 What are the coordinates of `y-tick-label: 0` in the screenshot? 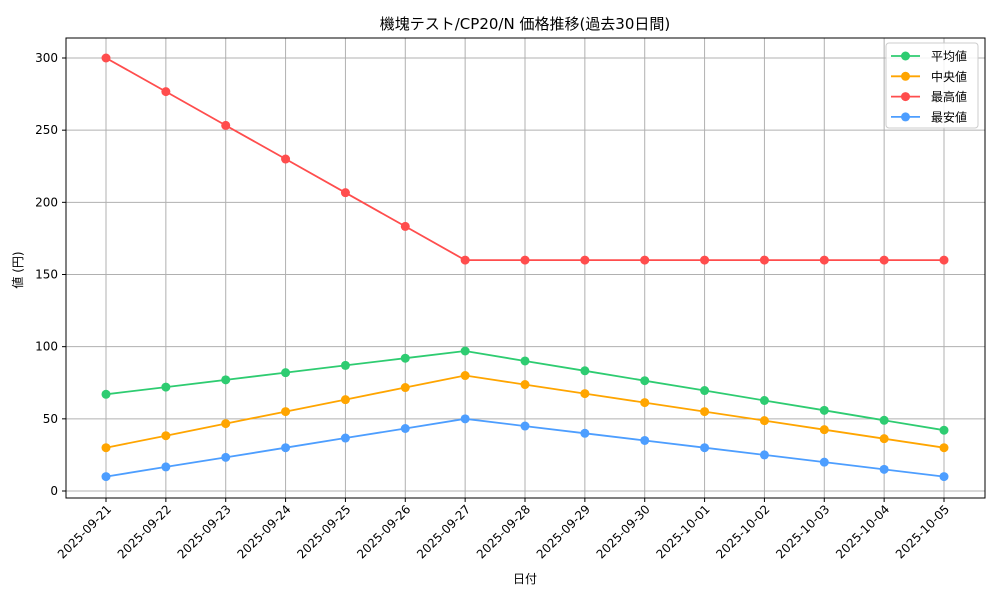 It's located at (54, 491).